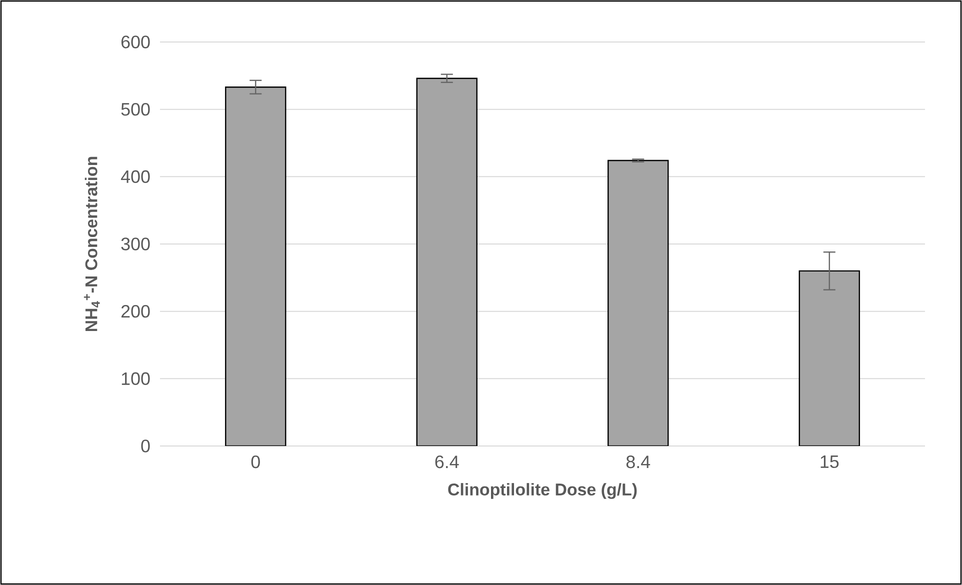  What do you see at coordinates (255, 462) in the screenshot?
I see `x-tick-label: 0` at bounding box center [255, 462].